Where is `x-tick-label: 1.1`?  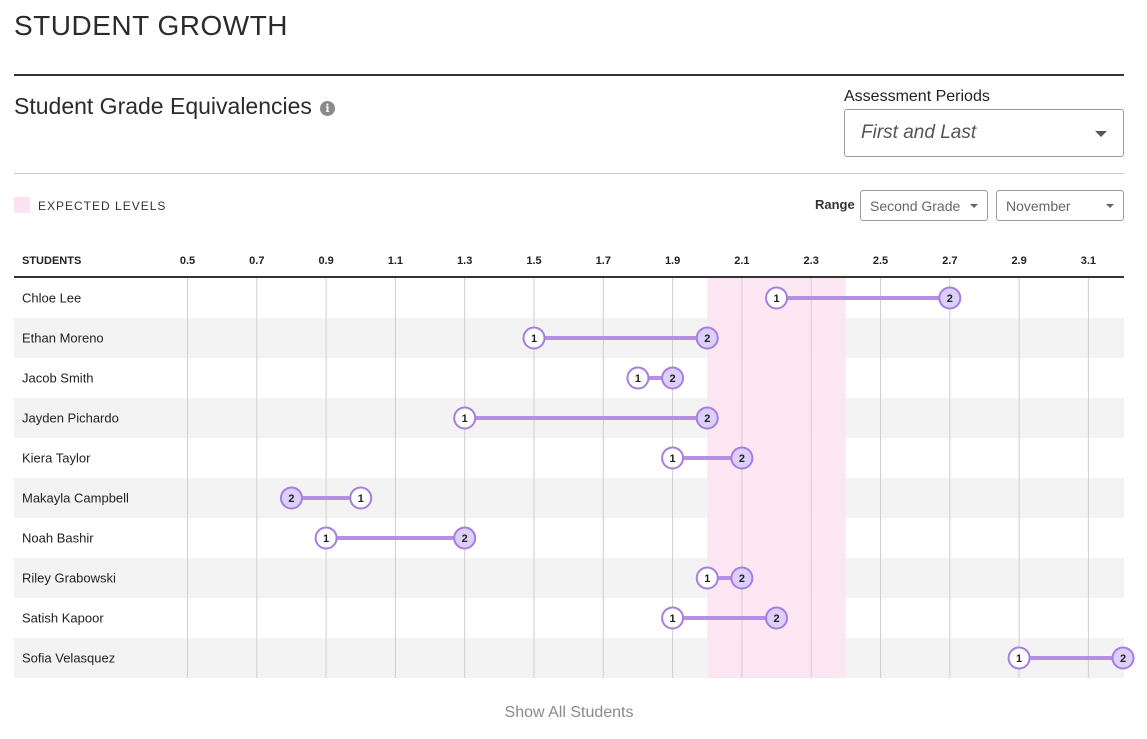 x-tick-label: 1.1 is located at coordinates (395, 261).